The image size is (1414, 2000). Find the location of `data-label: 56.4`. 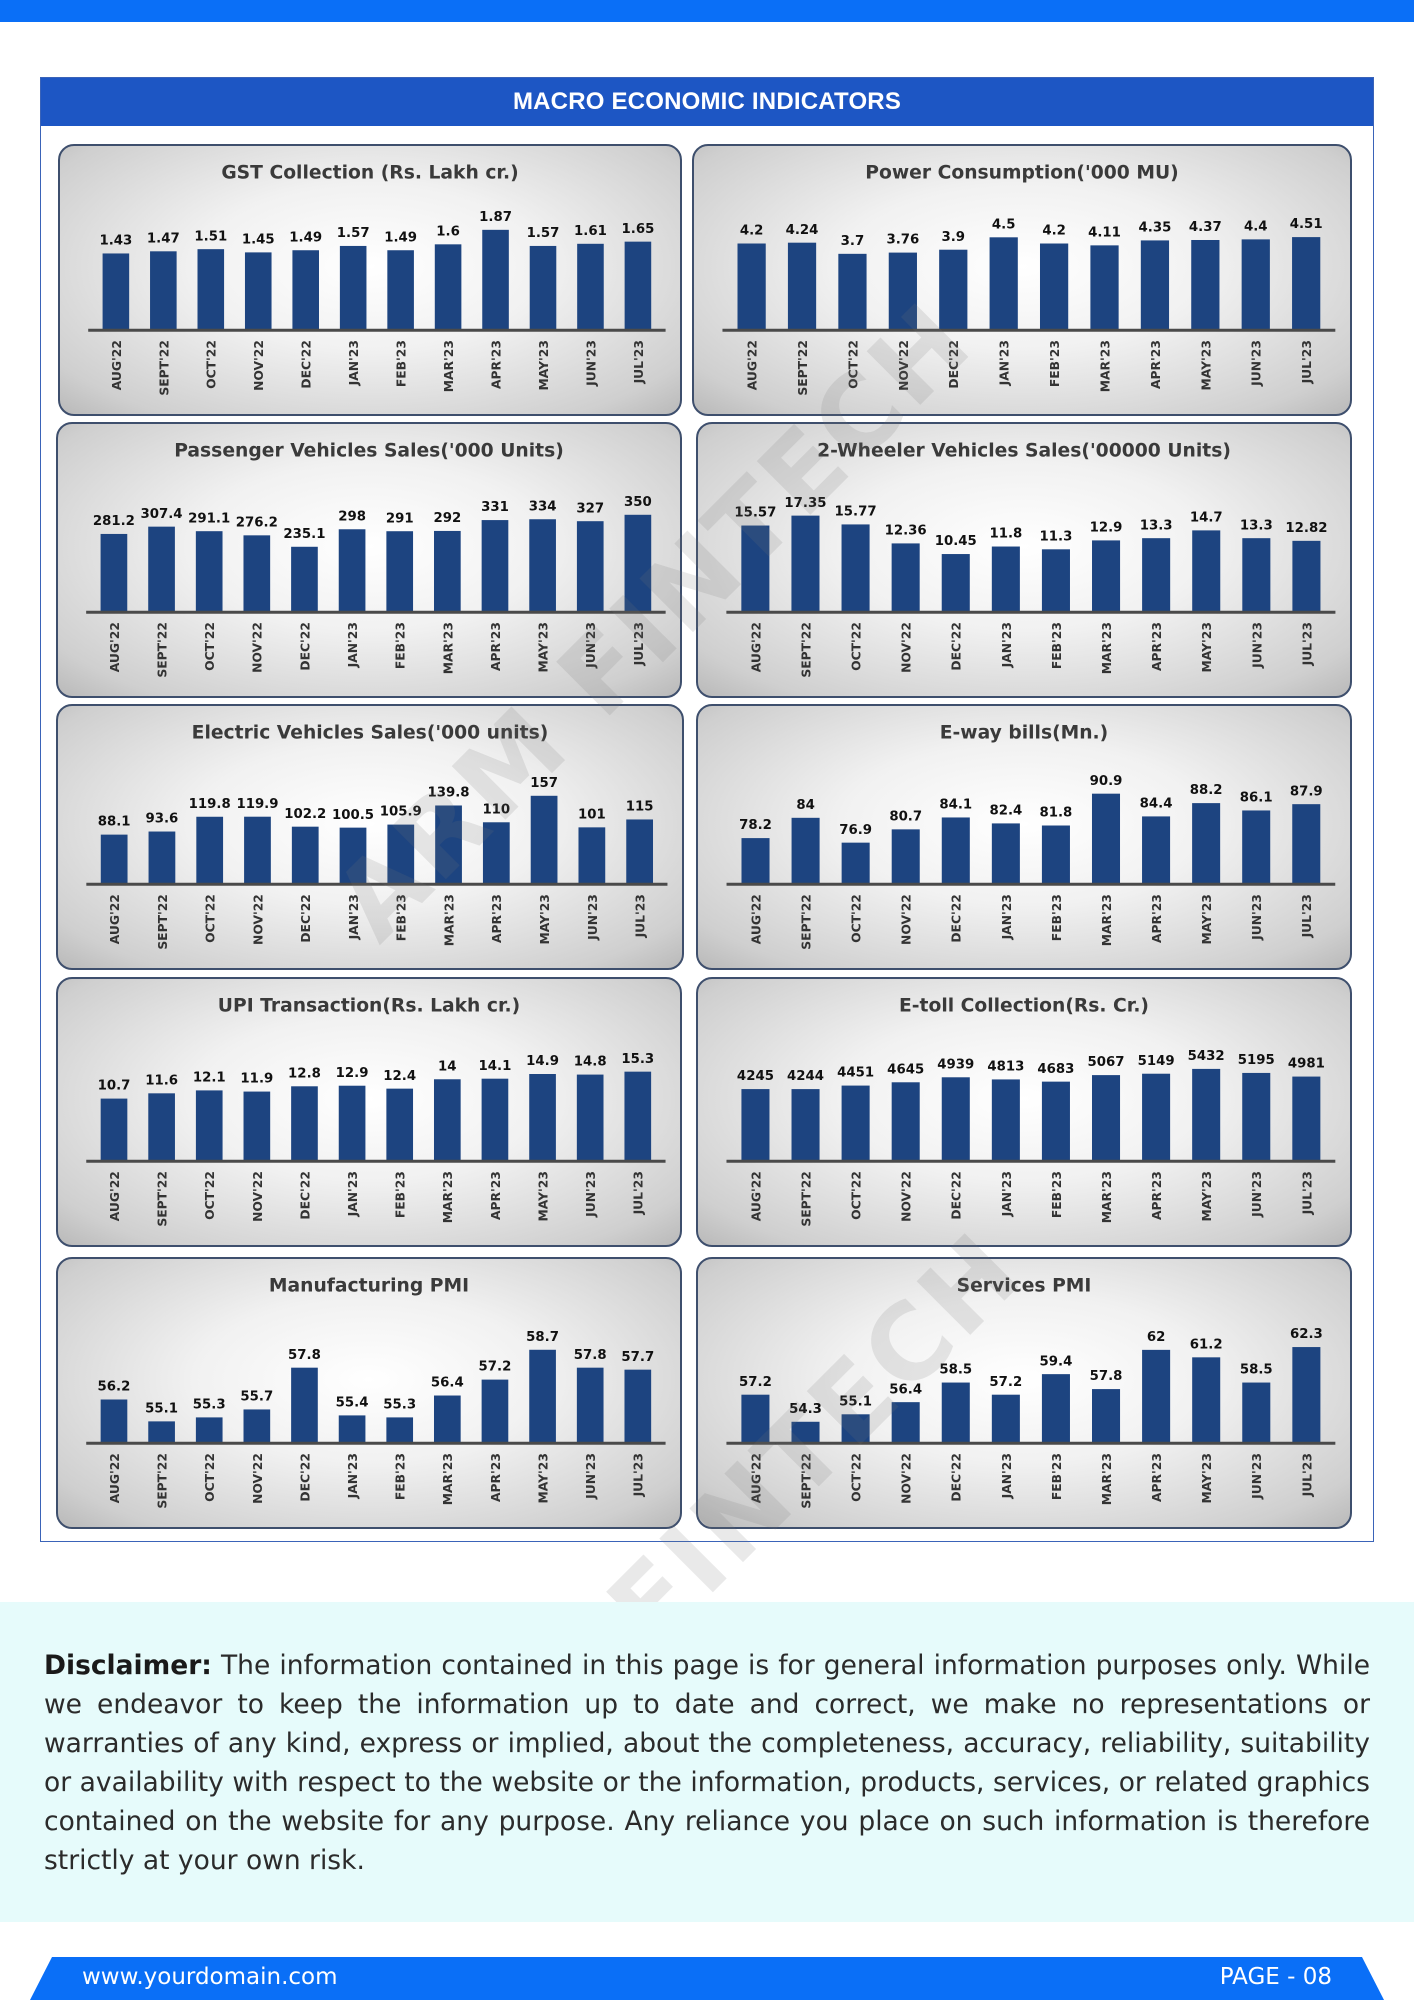

data-label: 56.4 is located at coordinates (447, 1383).